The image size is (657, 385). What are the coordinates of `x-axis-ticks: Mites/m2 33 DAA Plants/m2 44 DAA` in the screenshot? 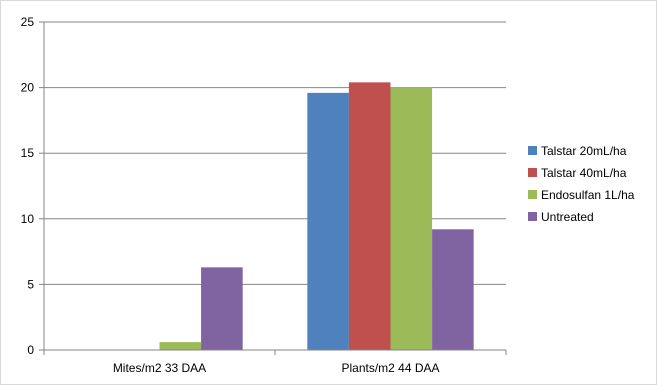 It's located at (275, 362).